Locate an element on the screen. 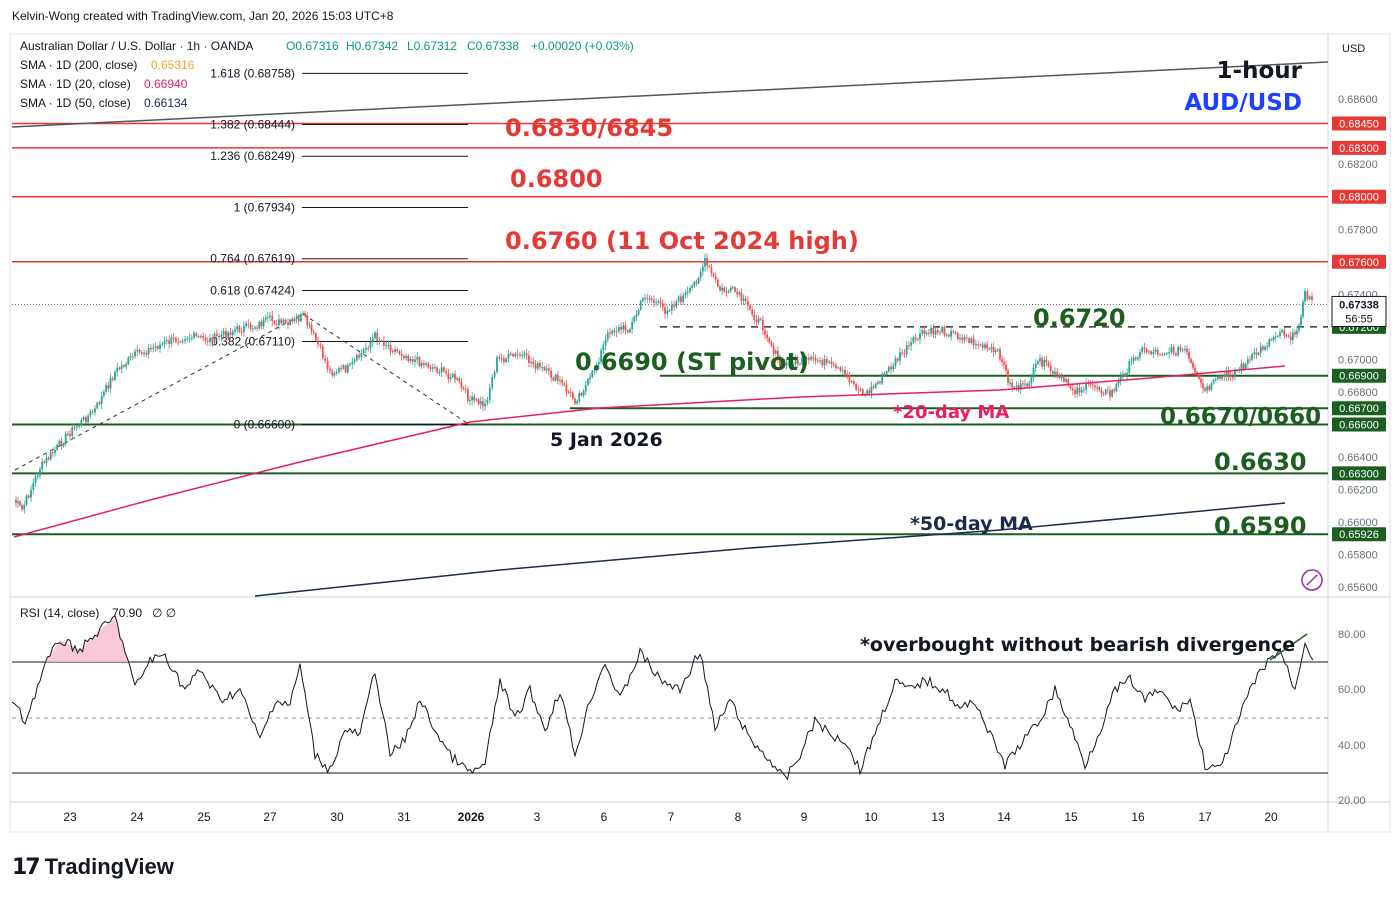 The height and width of the screenshot is (899, 1400). time-axis: 23 24 25 27 30 31 2026 3 6 7 8 9 10 13 14 15 16 17 20 is located at coordinates (670, 817).